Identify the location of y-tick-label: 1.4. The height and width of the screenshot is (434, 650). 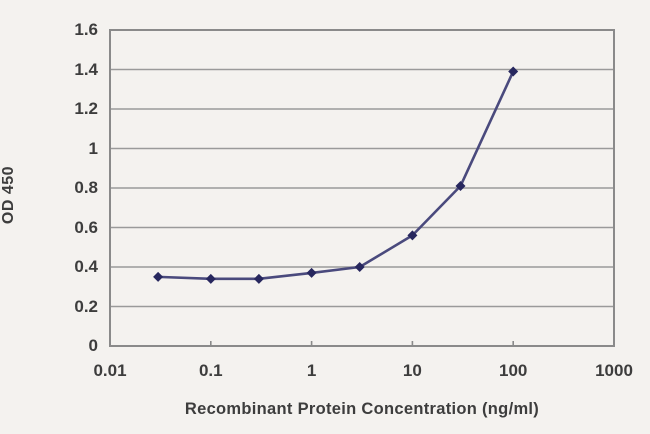
(86, 69).